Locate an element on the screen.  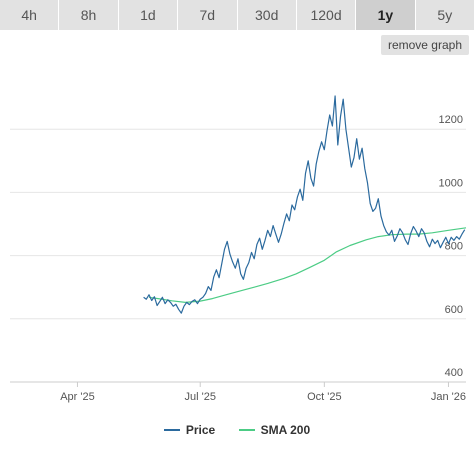
legend-label-sma-200: SMA 200 is located at coordinates (285, 430).